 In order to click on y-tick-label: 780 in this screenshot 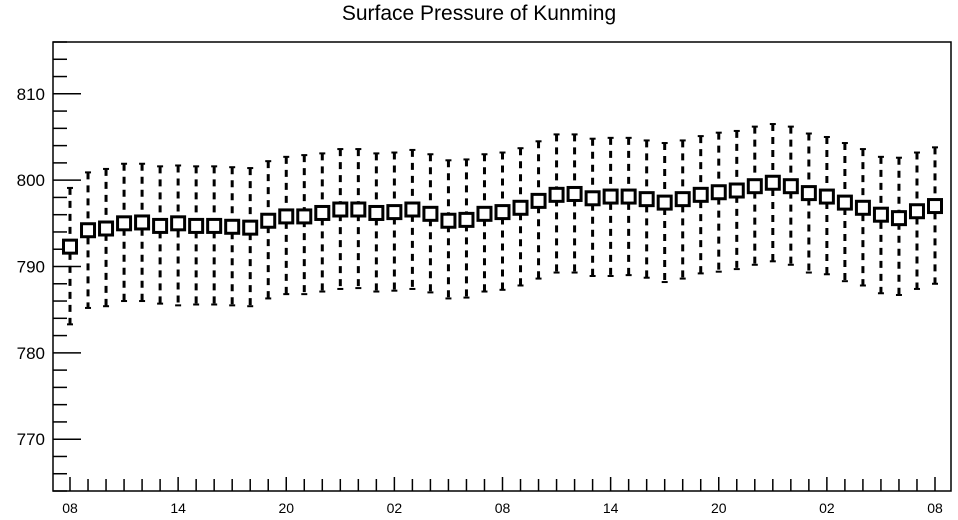, I will do `click(31, 353)`.